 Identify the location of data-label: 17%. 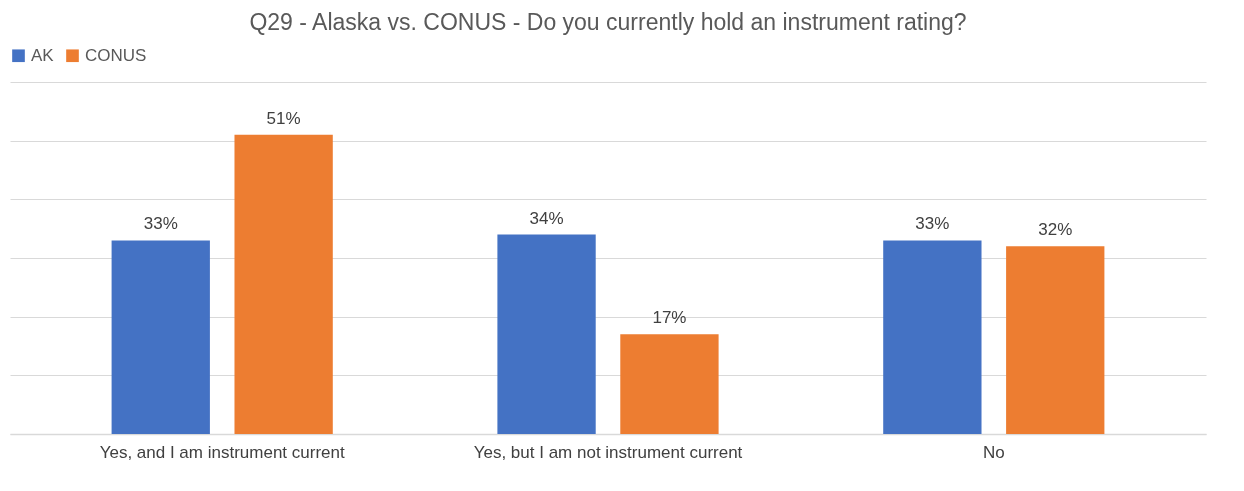
(669, 318).